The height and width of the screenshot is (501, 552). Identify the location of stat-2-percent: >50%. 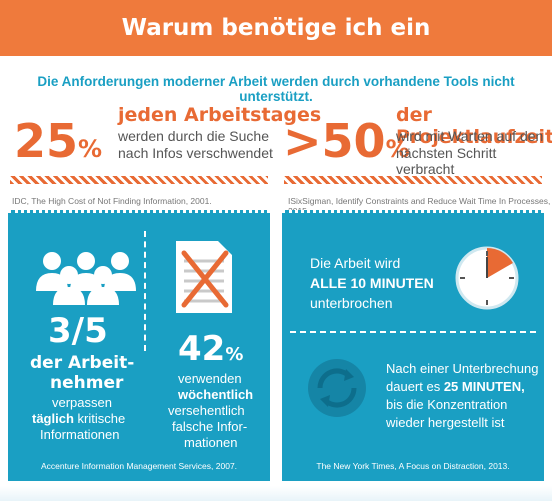
(346, 141).